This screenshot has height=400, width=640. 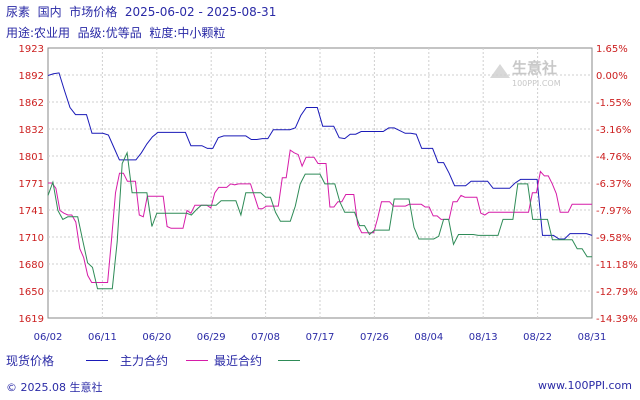 I want to click on x-tick-label: 06/02, so click(x=48, y=337).